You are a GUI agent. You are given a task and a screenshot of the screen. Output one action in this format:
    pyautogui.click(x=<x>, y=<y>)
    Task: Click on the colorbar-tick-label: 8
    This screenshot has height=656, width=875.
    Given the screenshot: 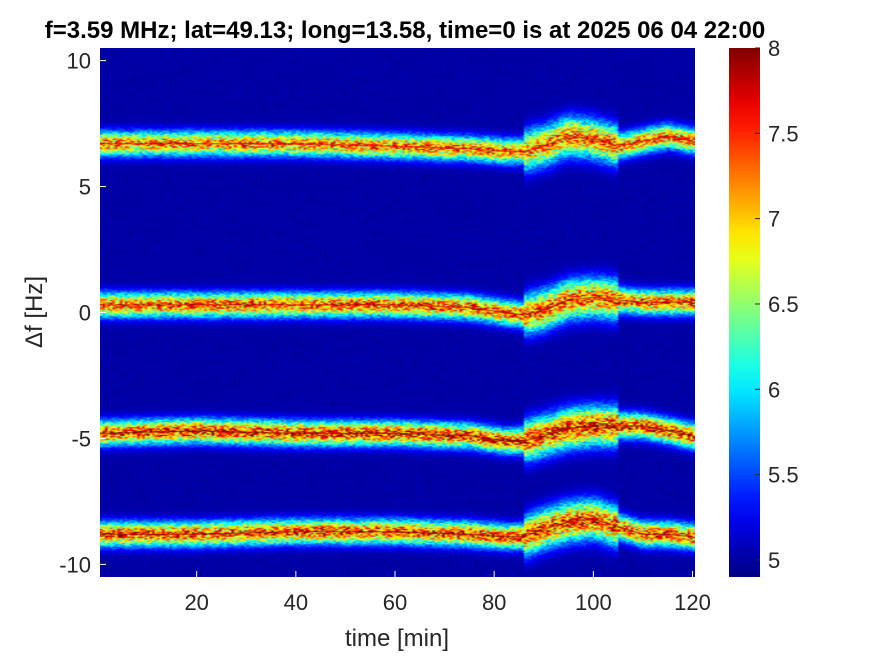 What is the action you would take?
    pyautogui.click(x=774, y=48)
    